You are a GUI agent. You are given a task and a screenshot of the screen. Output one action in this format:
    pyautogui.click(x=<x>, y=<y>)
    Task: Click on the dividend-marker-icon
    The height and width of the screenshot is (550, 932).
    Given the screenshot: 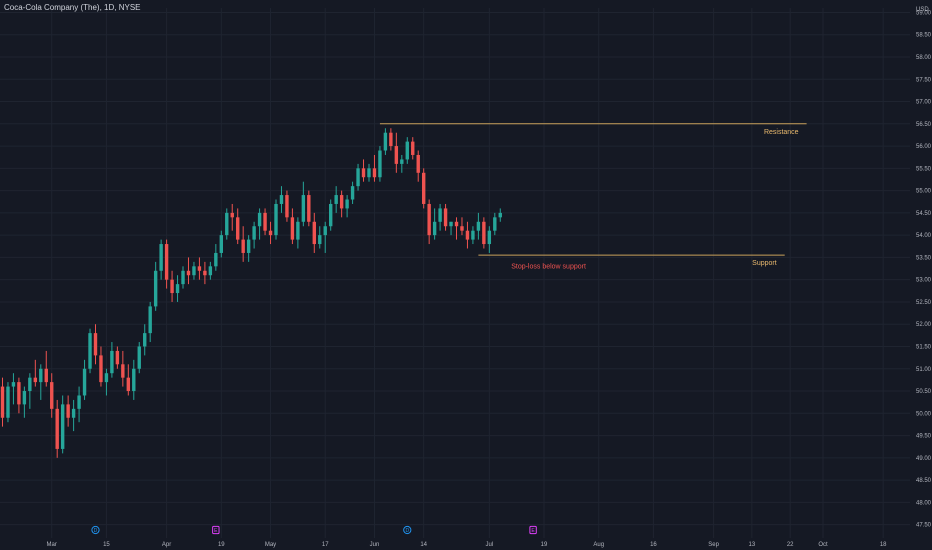 What is the action you would take?
    pyautogui.click(x=95, y=530)
    